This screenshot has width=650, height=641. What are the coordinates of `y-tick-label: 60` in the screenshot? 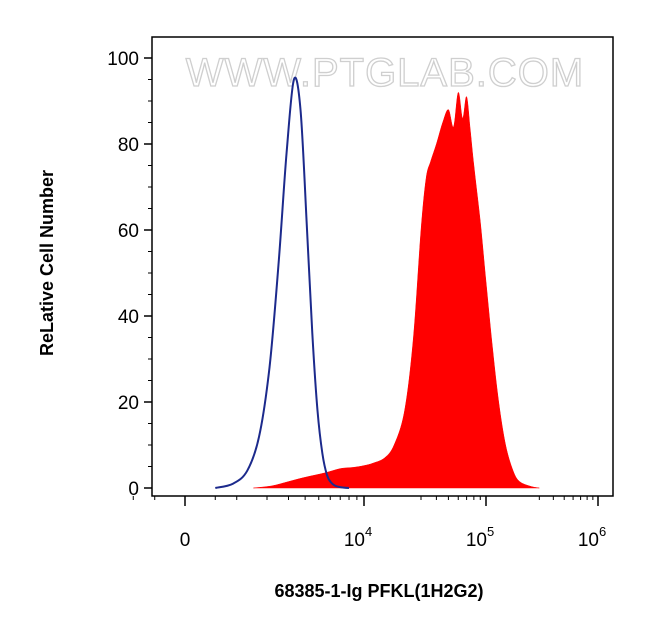 It's located at (128, 231).